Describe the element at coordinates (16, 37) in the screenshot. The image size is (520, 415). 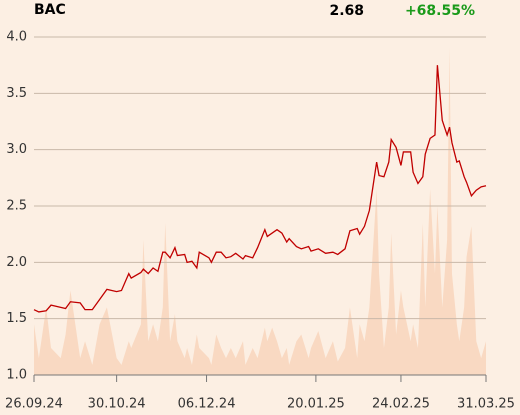
I see `y-tick-label: 4.0` at that location.